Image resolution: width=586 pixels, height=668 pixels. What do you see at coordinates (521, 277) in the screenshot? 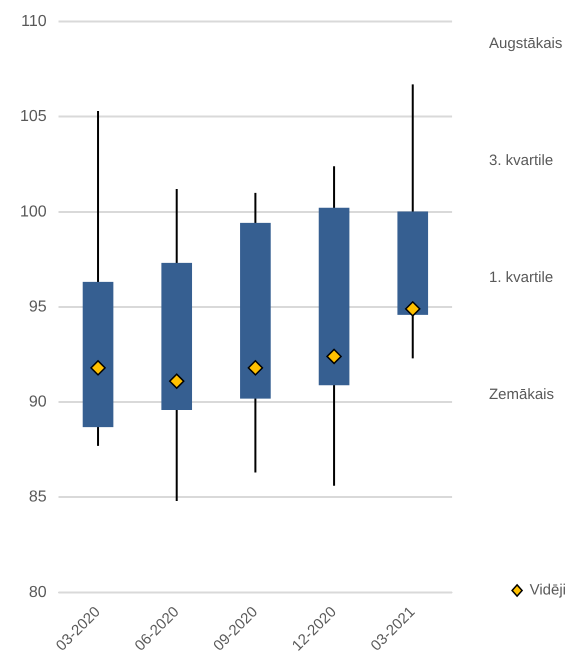
I see `text: 1. kvartile` at bounding box center [521, 277].